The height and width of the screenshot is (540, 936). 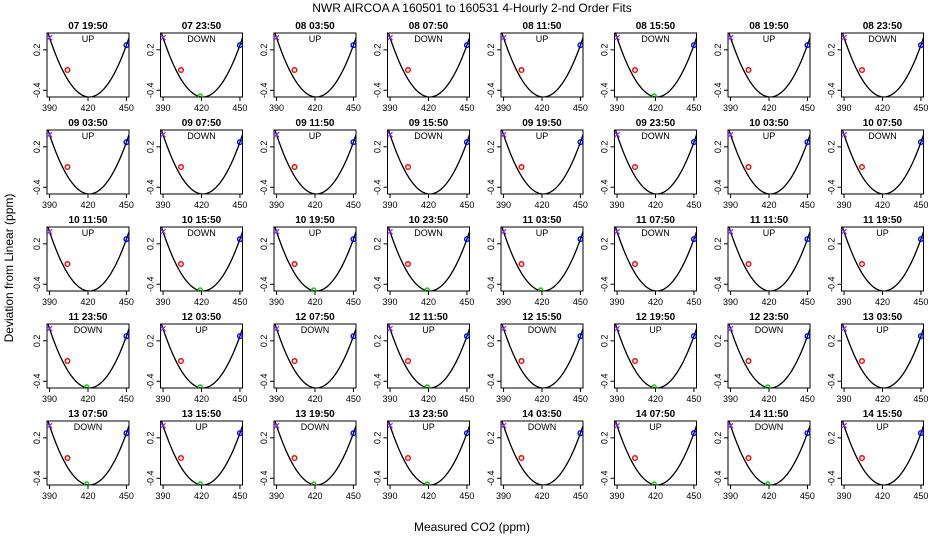 I want to click on panel: 13 23:50 UP 390 420 450 0.2 -0.4, so click(x=424, y=455).